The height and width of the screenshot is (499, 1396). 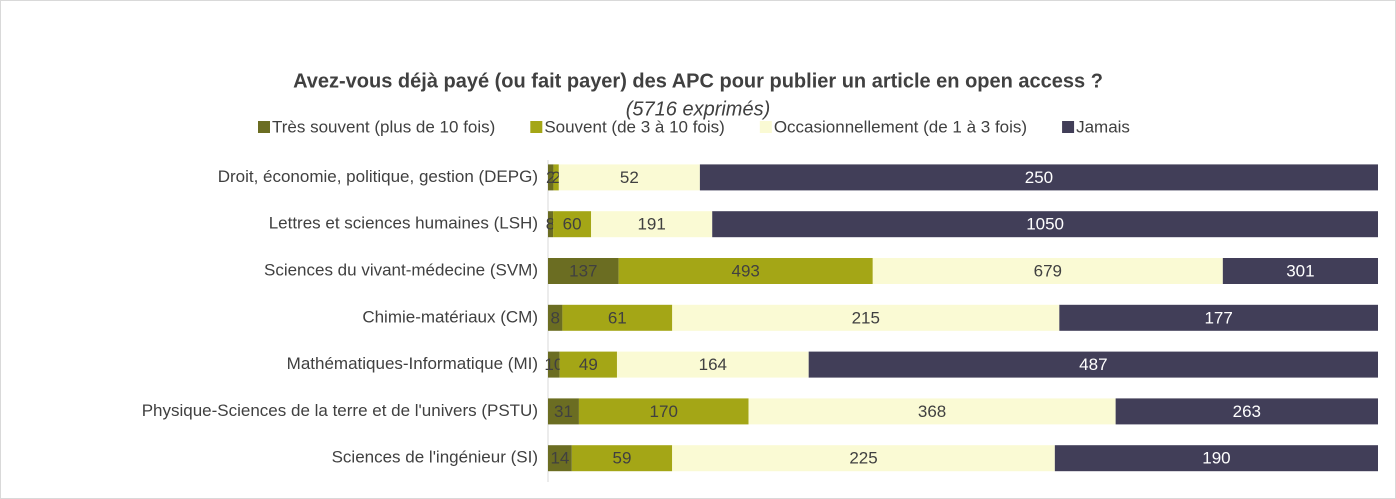 I want to click on data-label: 170, so click(x=664, y=411).